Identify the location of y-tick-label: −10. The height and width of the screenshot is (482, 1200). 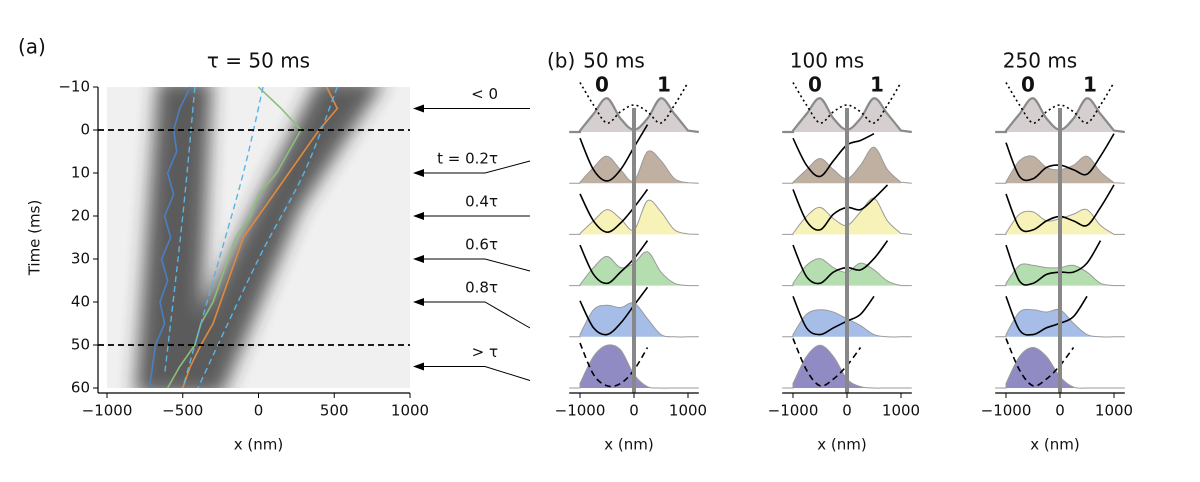
(74, 87).